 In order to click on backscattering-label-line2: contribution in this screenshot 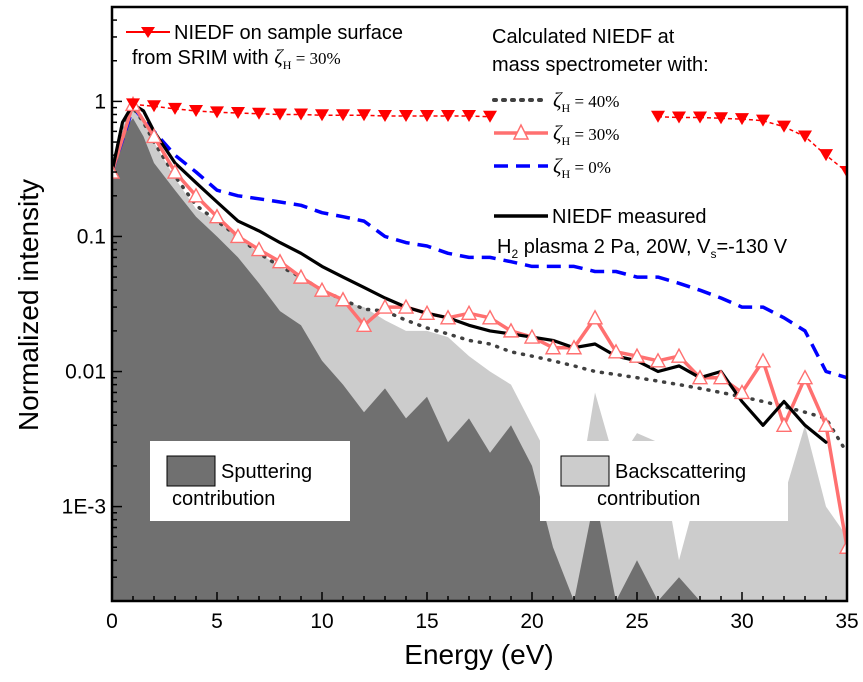, I will do `click(648, 499)`.